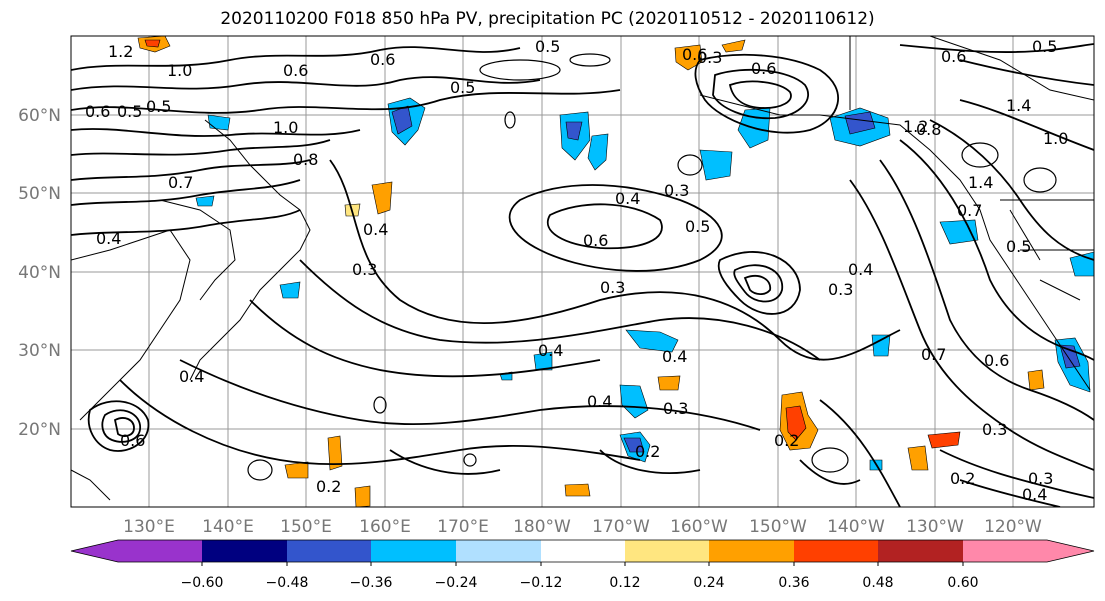 Image resolution: width=1105 pixels, height=601 pixels. Describe the element at coordinates (877, 583) in the screenshot. I see `colorbar-tick-label: 0.48` at that location.